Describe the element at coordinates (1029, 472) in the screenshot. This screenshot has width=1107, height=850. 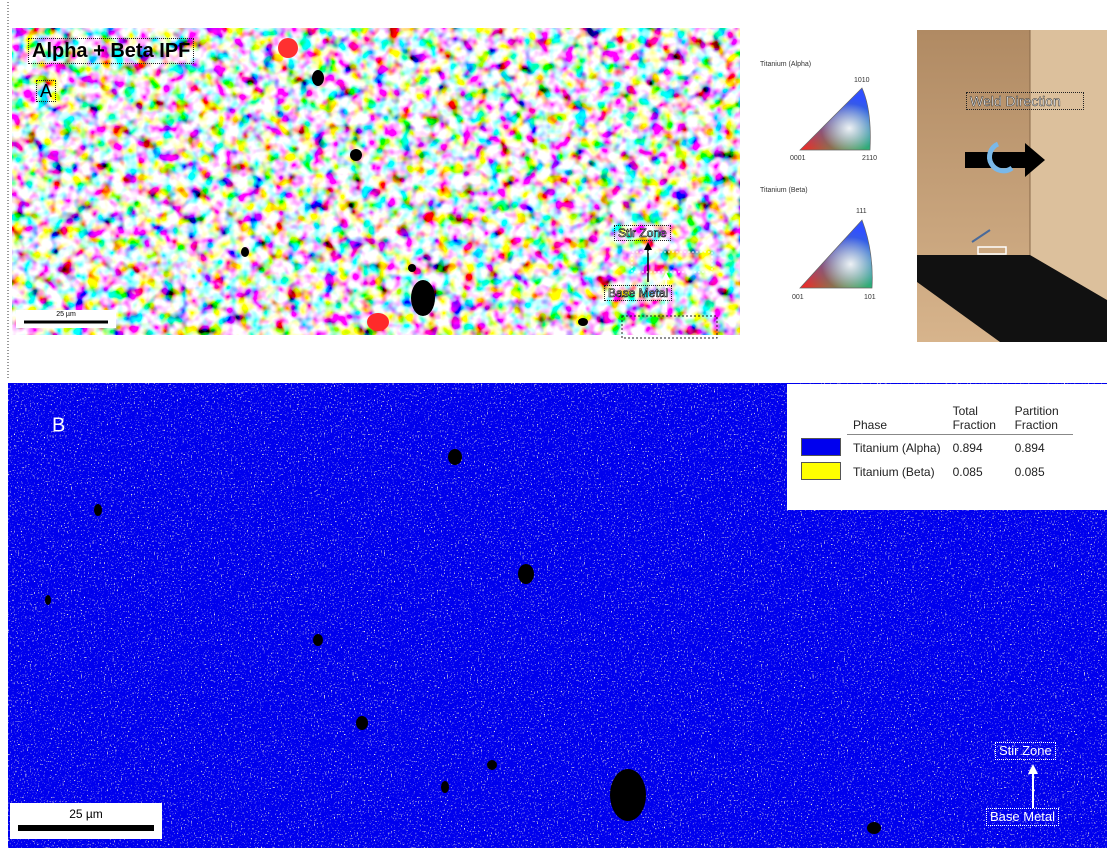
I see `partition-fraction: 0.085` at that location.